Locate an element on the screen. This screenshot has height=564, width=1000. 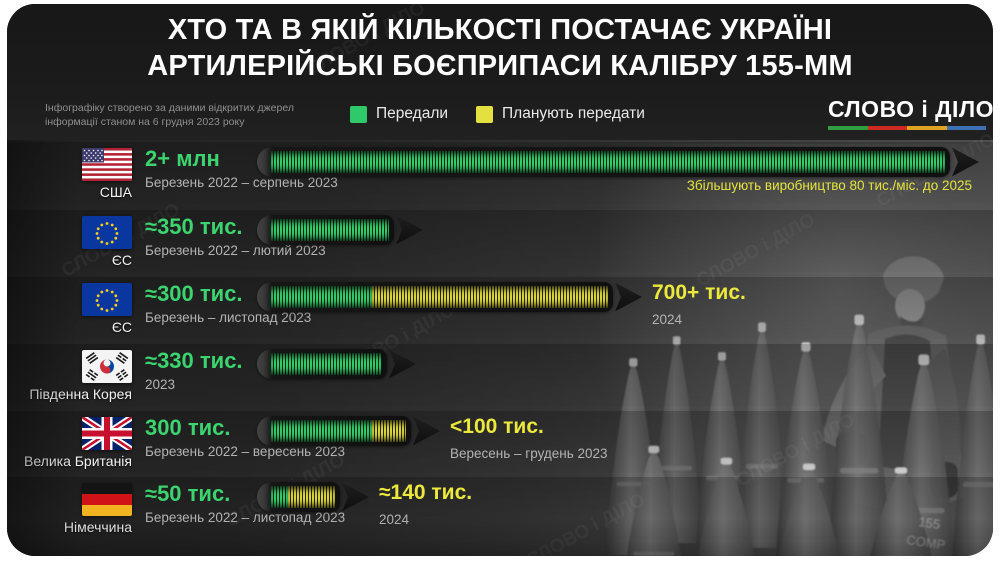
delivered-period-label: Березень 2022 – листопад 2023 is located at coordinates (245, 517).